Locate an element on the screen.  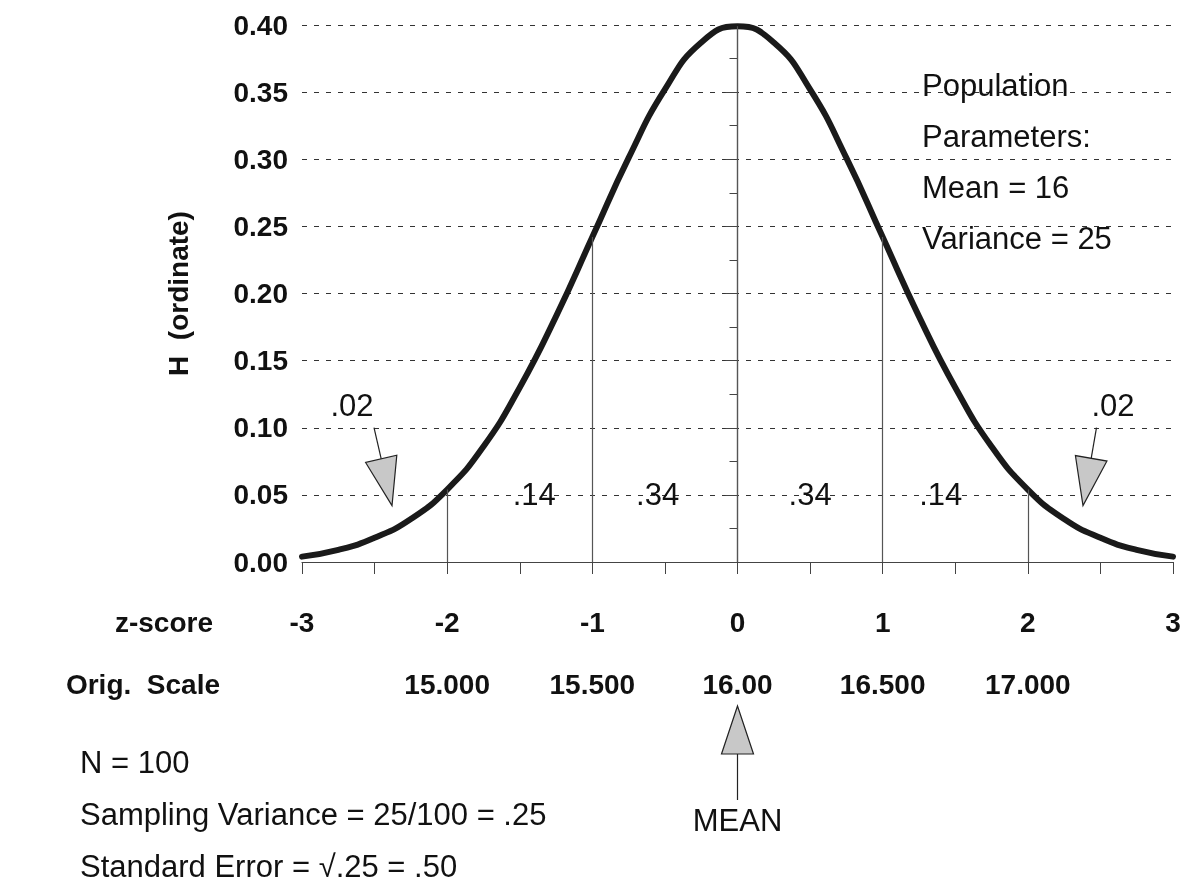
y-tick-label: 0.25 is located at coordinates (260, 226).